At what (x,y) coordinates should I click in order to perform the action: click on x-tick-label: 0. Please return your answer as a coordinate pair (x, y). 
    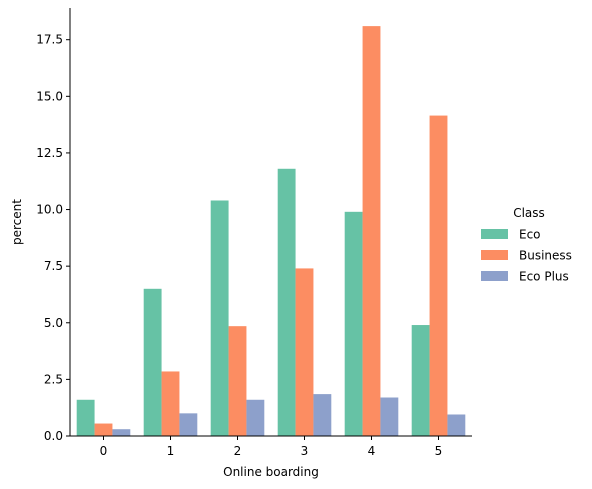
    Looking at the image, I should click on (104, 451).